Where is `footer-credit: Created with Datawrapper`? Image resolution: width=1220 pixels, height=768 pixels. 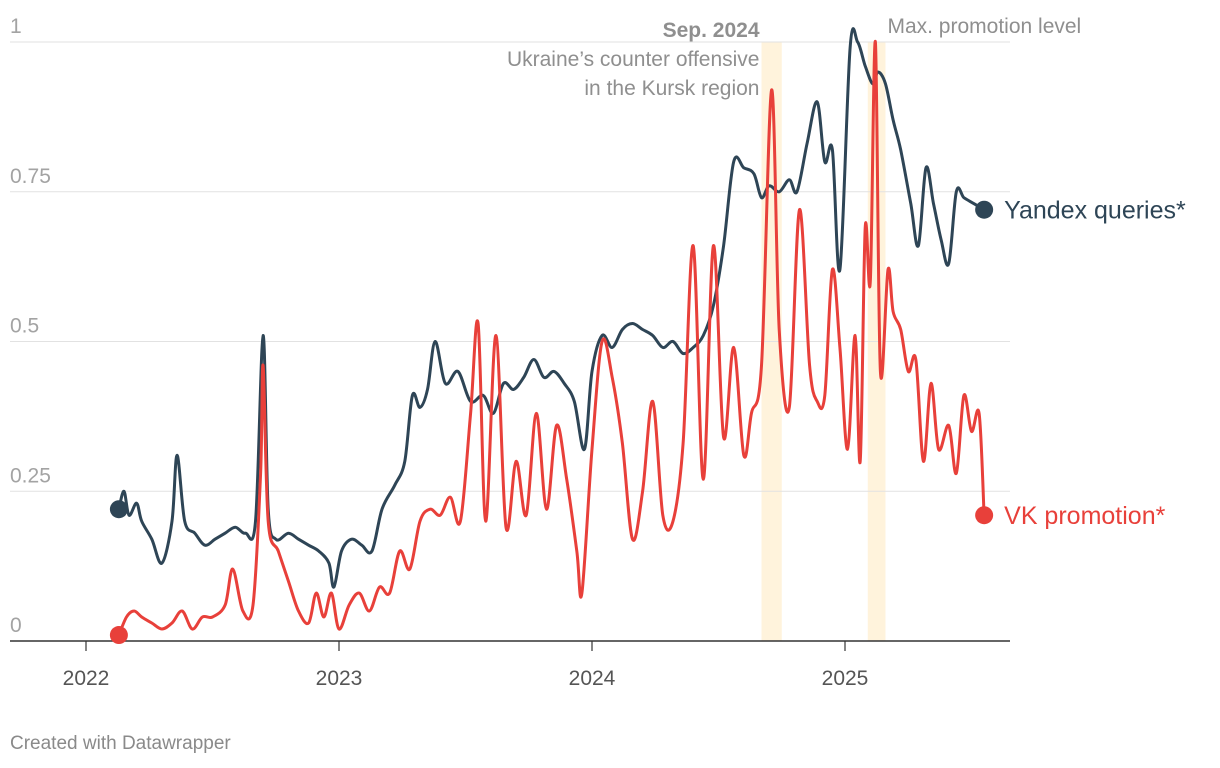
footer-credit: Created with Datawrapper is located at coordinates (120, 743).